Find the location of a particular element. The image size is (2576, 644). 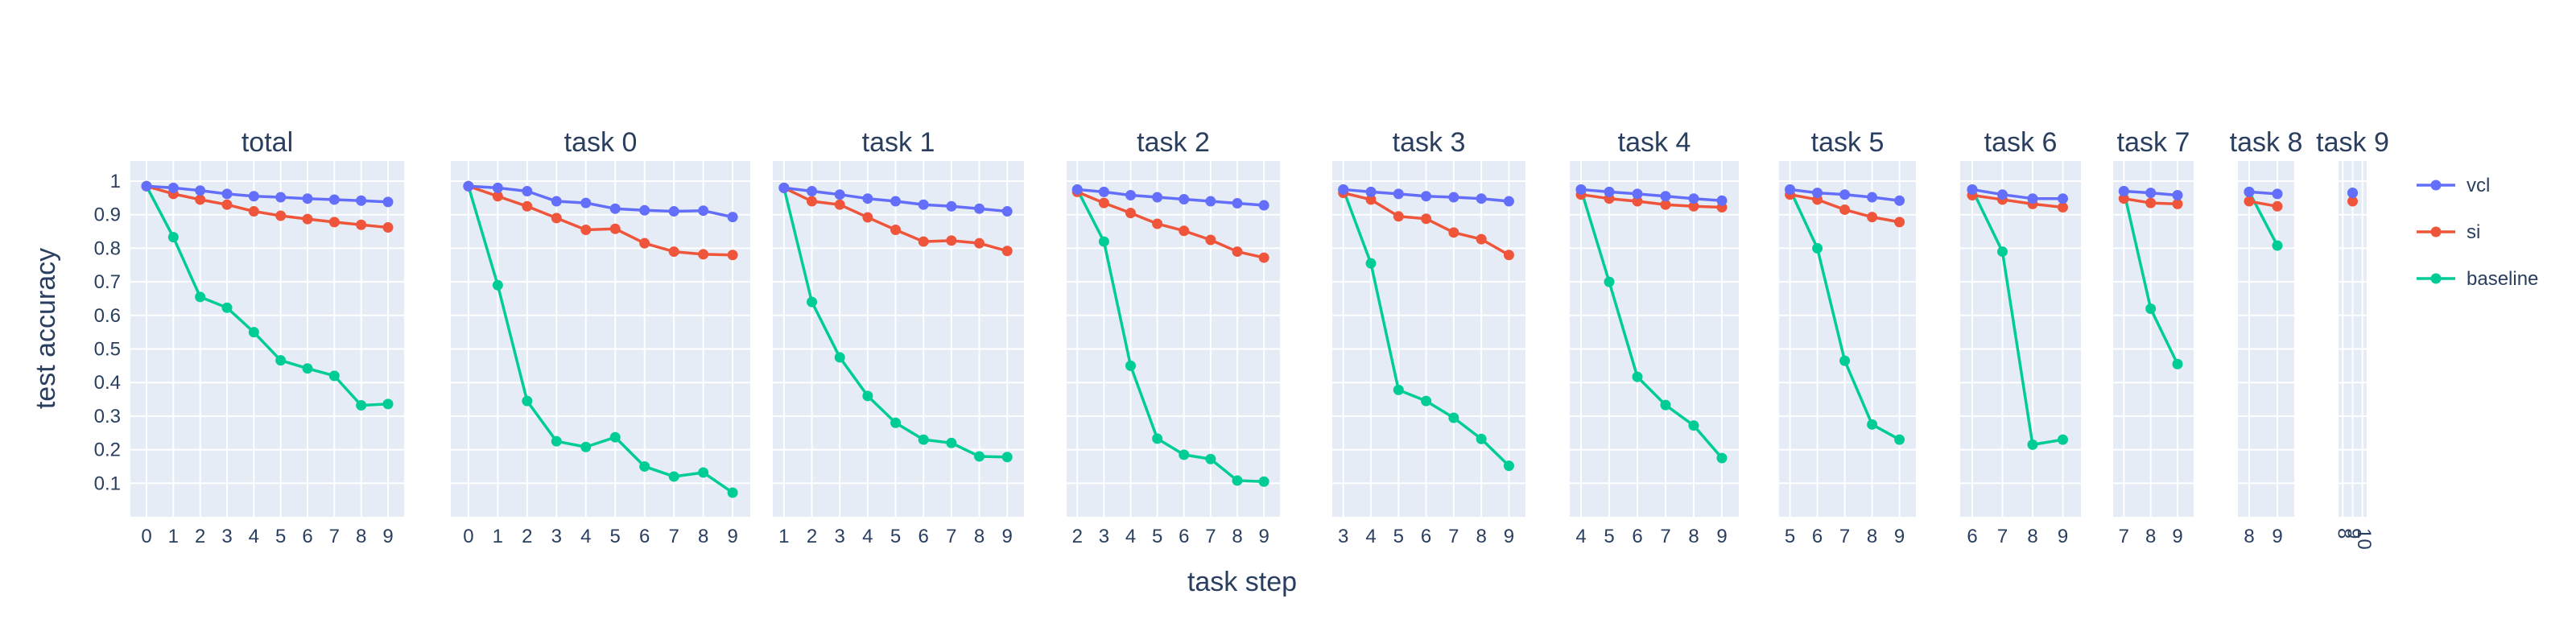

y-tick-label: 0.9 is located at coordinates (107, 215).